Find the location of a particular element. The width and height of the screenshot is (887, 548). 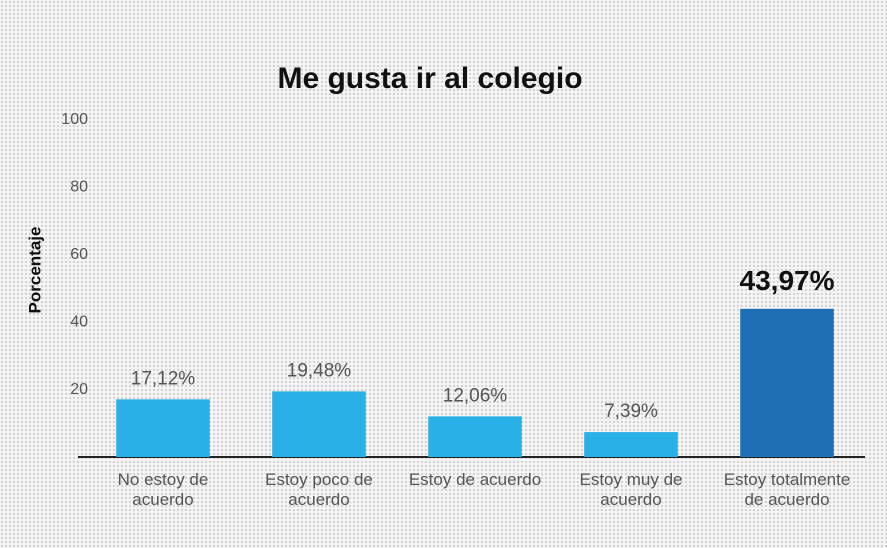

value-label: 17,12% is located at coordinates (163, 378).